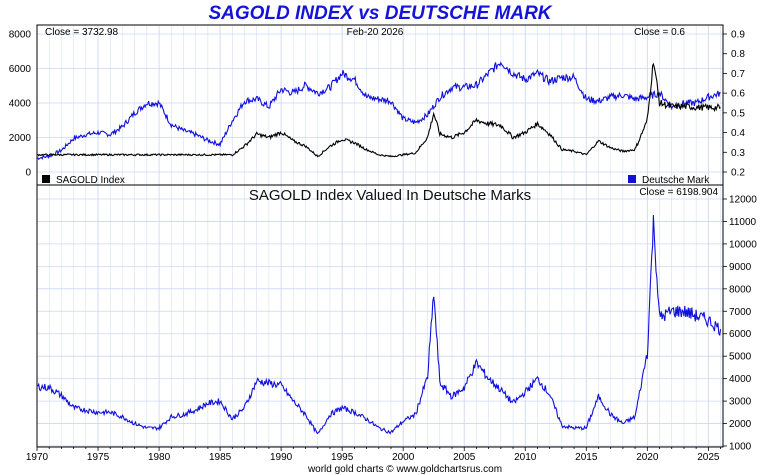  Describe the element at coordinates (738, 94) in the screenshot. I see `top-right-tick-label: 0.6` at that location.